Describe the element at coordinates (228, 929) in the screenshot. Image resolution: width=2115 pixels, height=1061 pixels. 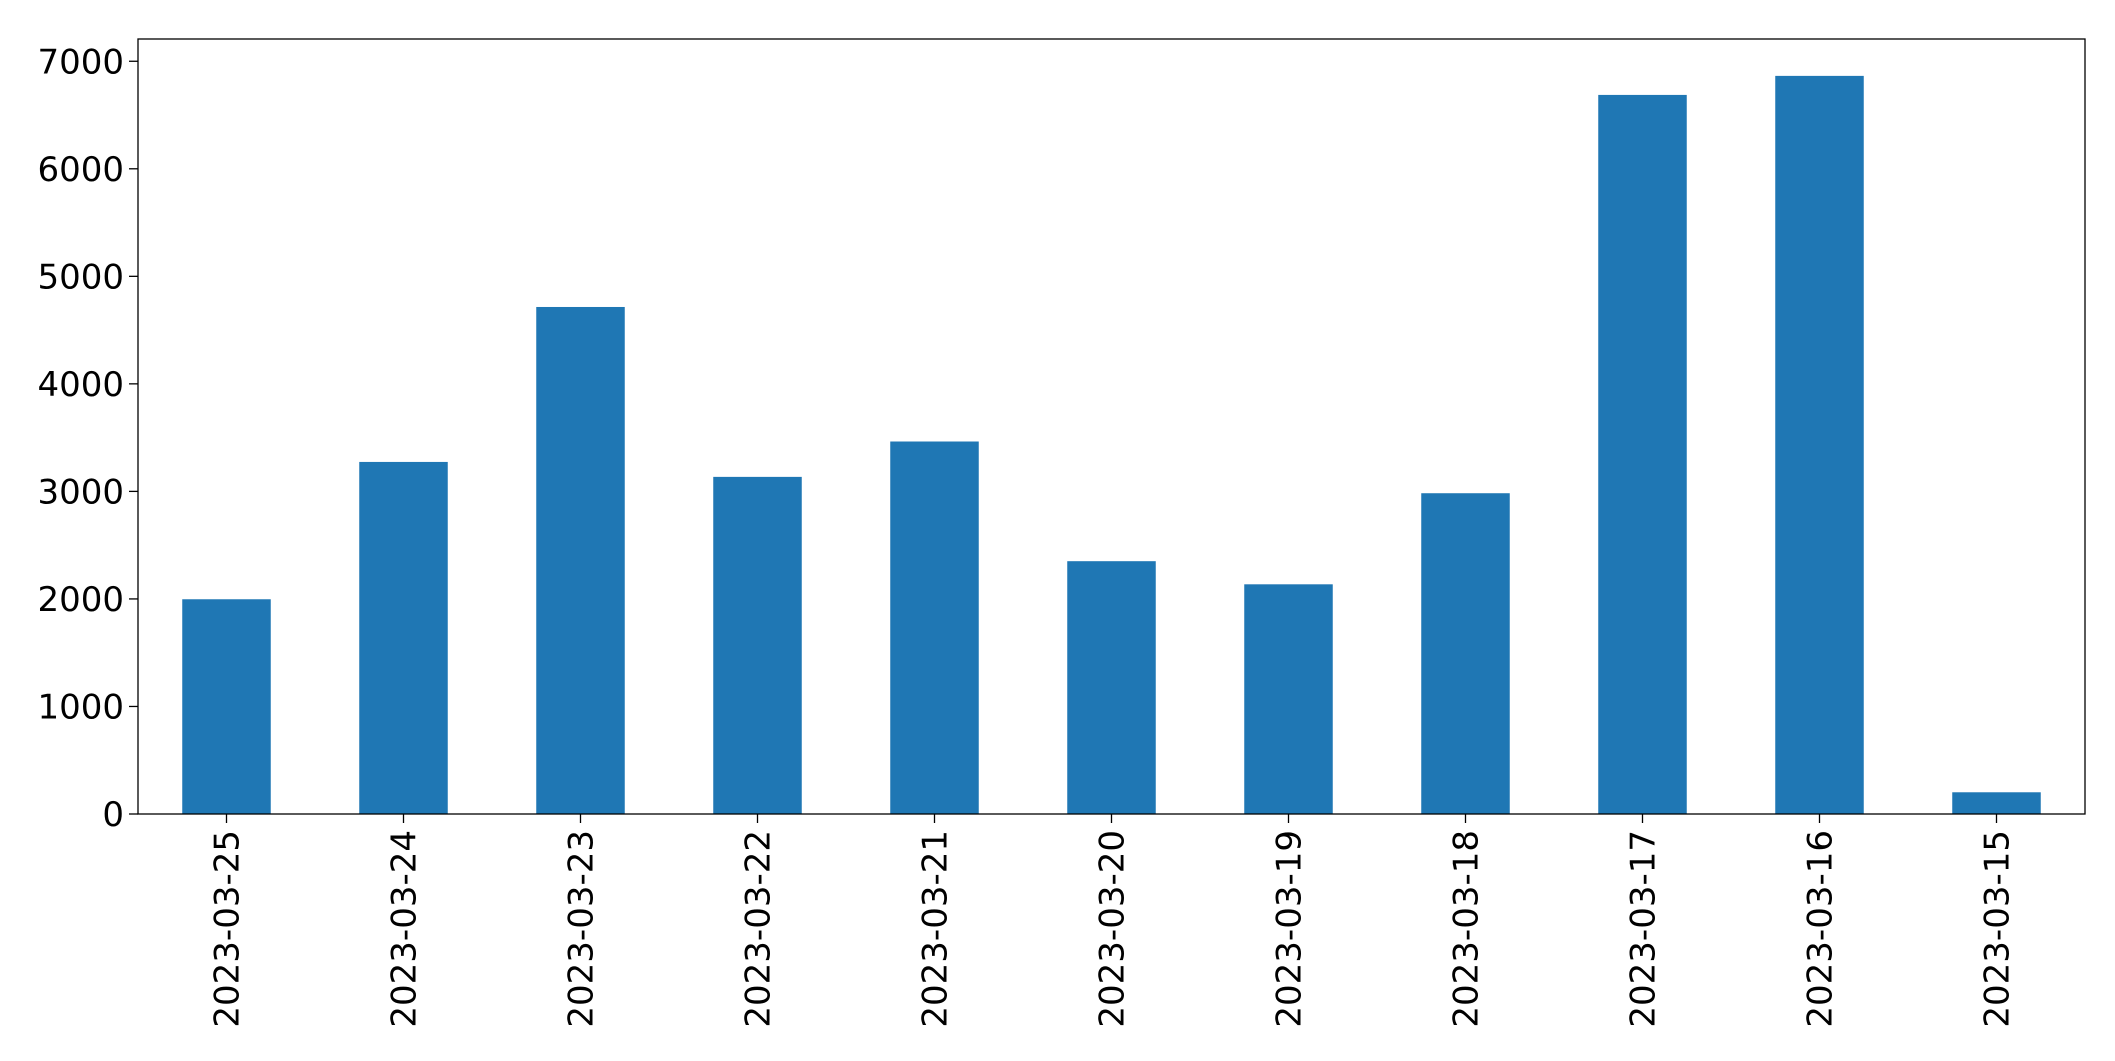
I see `x-tick-label: 2023-03-25` at that location.